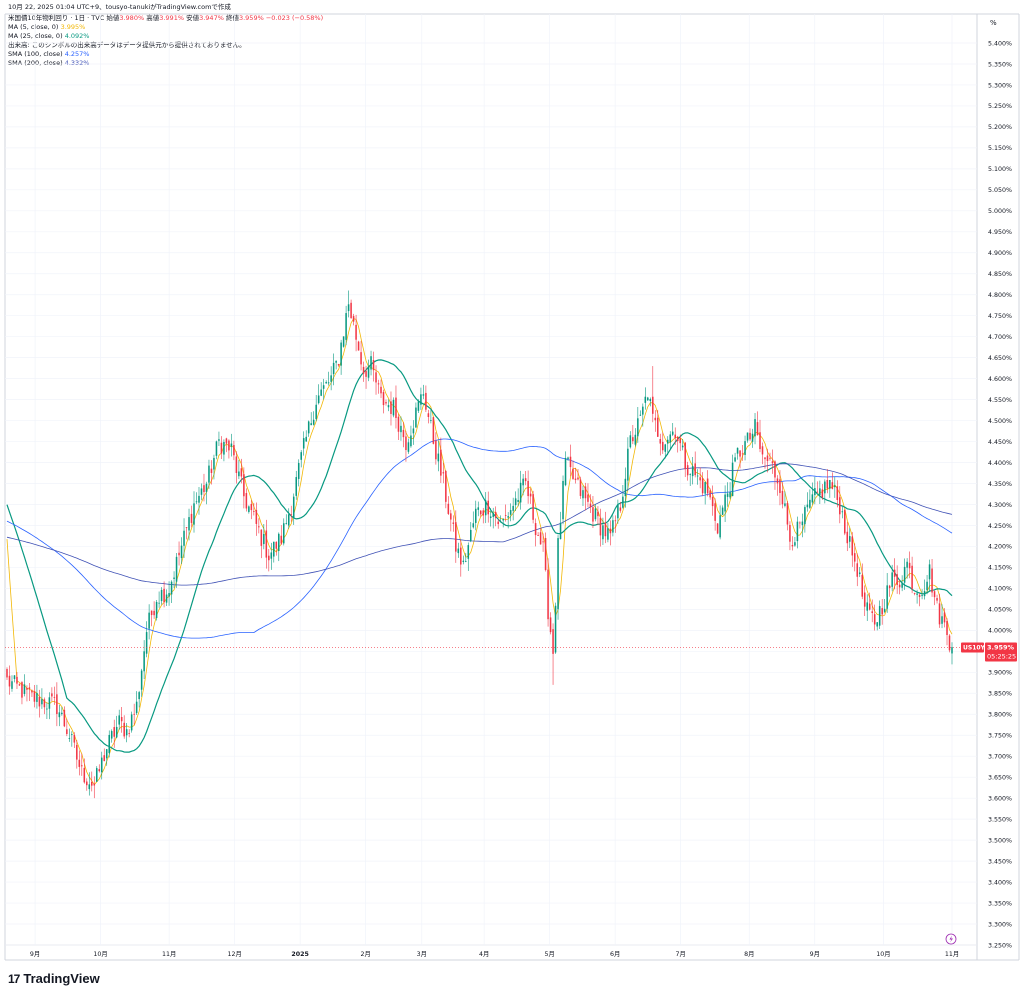 The image size is (1024, 994). Describe the element at coordinates (1000, 861) in the screenshot. I see `price-tick-label: 3.450%` at that location.